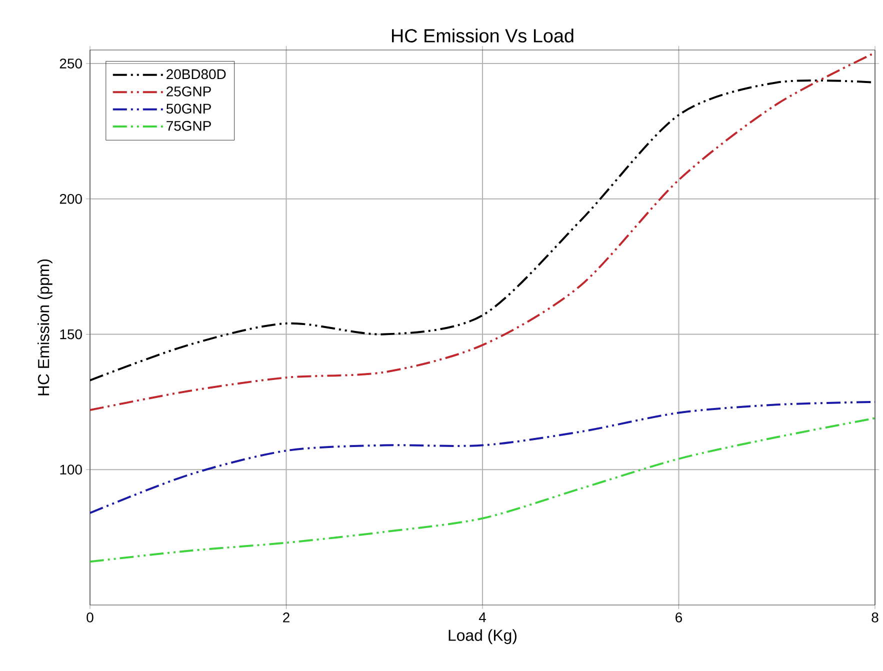 This screenshot has width=883, height=671. Describe the element at coordinates (71, 199) in the screenshot. I see `y-tick-label: 200` at that location.